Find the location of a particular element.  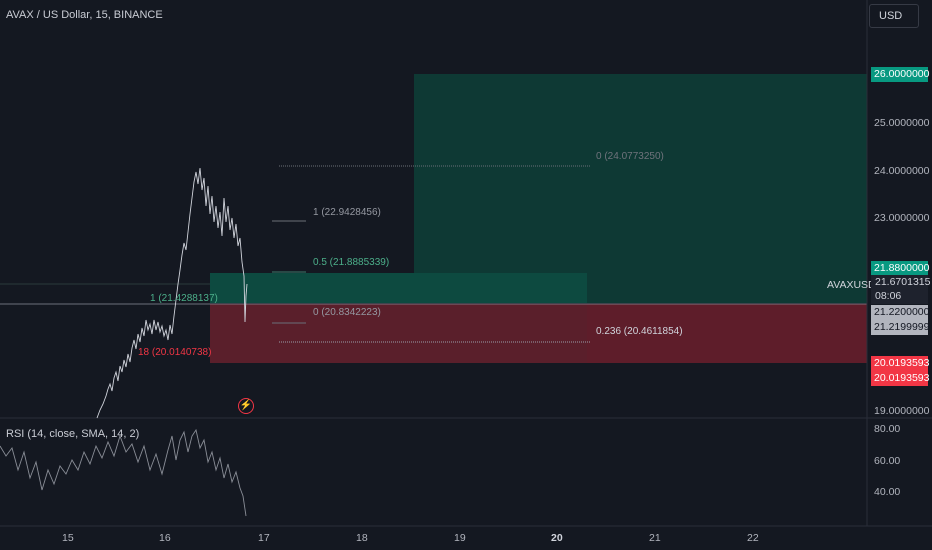

fib-label: 0.5 (21.8885339) is located at coordinates (351, 262).